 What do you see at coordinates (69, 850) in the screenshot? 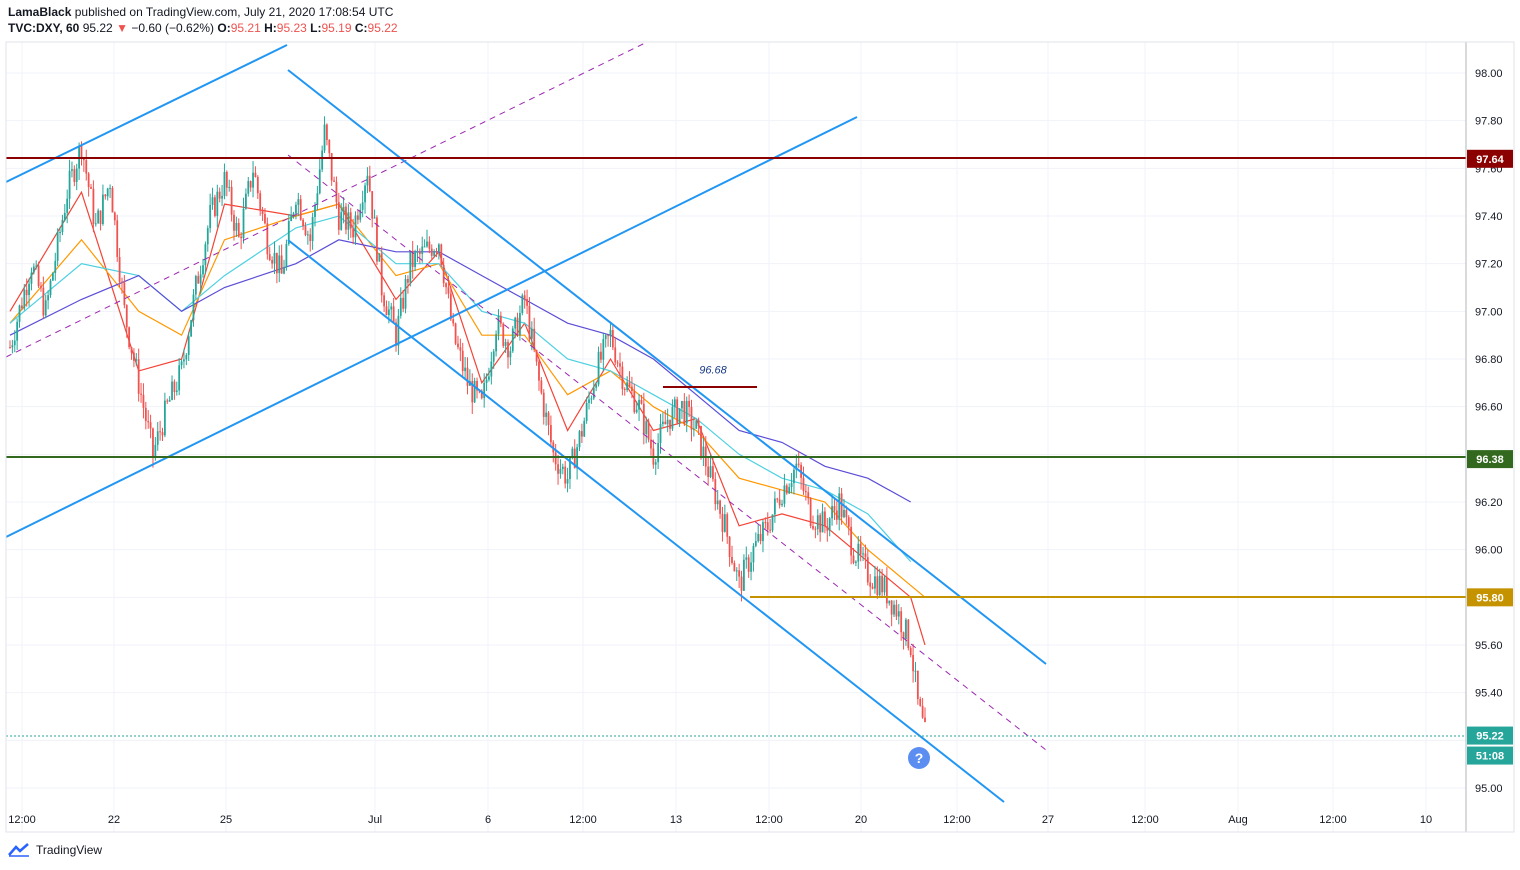
I see `tradingview-brand: TradingView` at bounding box center [69, 850].